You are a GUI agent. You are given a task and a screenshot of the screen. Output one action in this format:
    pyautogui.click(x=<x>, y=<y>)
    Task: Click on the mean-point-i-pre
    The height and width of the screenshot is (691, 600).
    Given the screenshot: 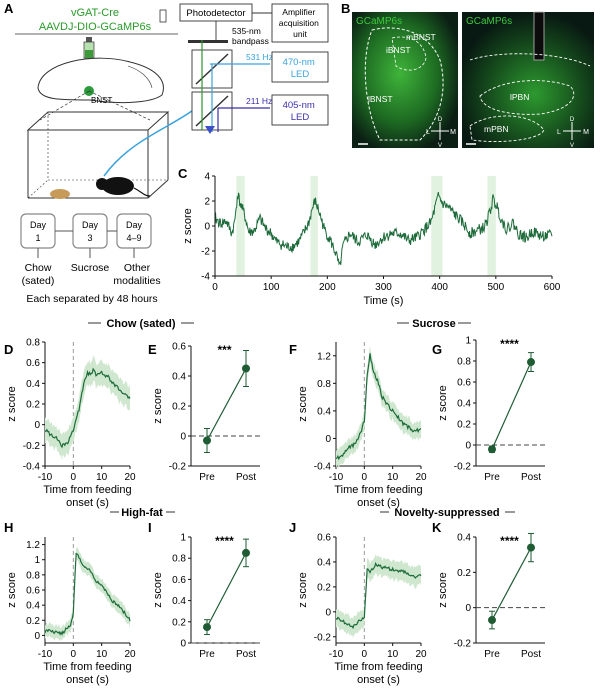 What is the action you would take?
    pyautogui.click(x=207, y=627)
    